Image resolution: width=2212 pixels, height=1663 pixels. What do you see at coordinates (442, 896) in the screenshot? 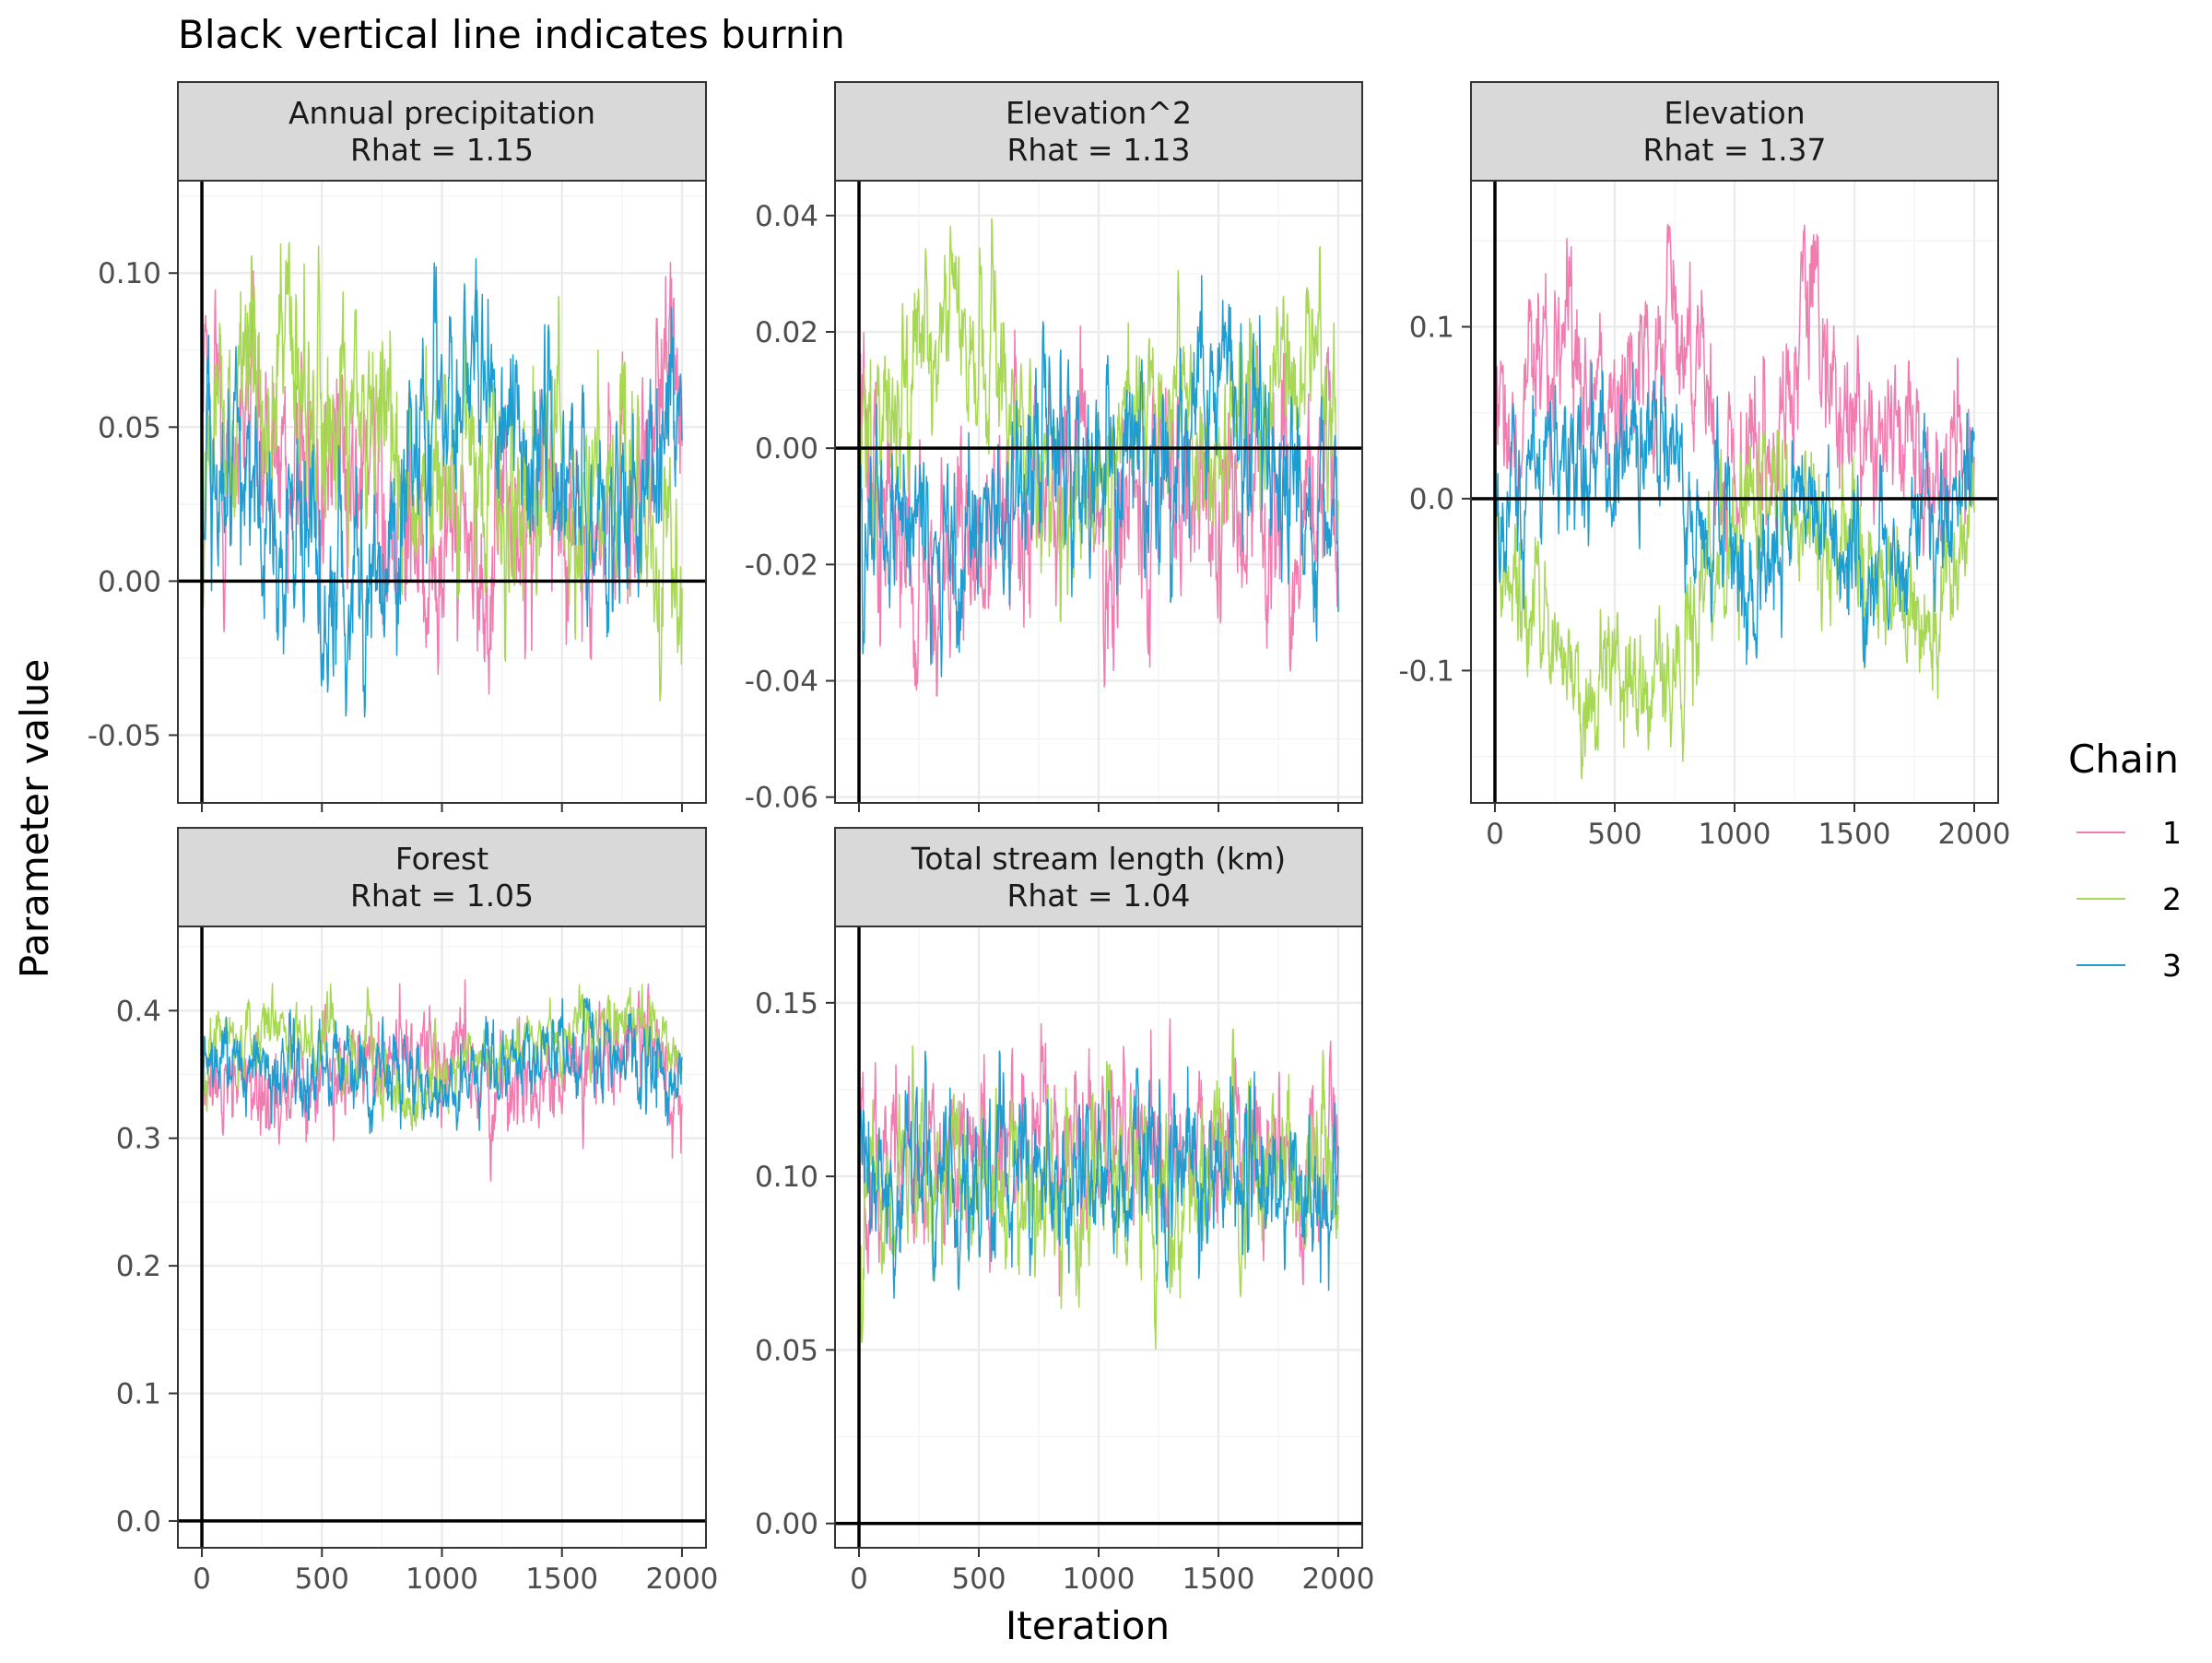
I see `facet-rhat-label: Rhat = 1.05` at bounding box center [442, 896].